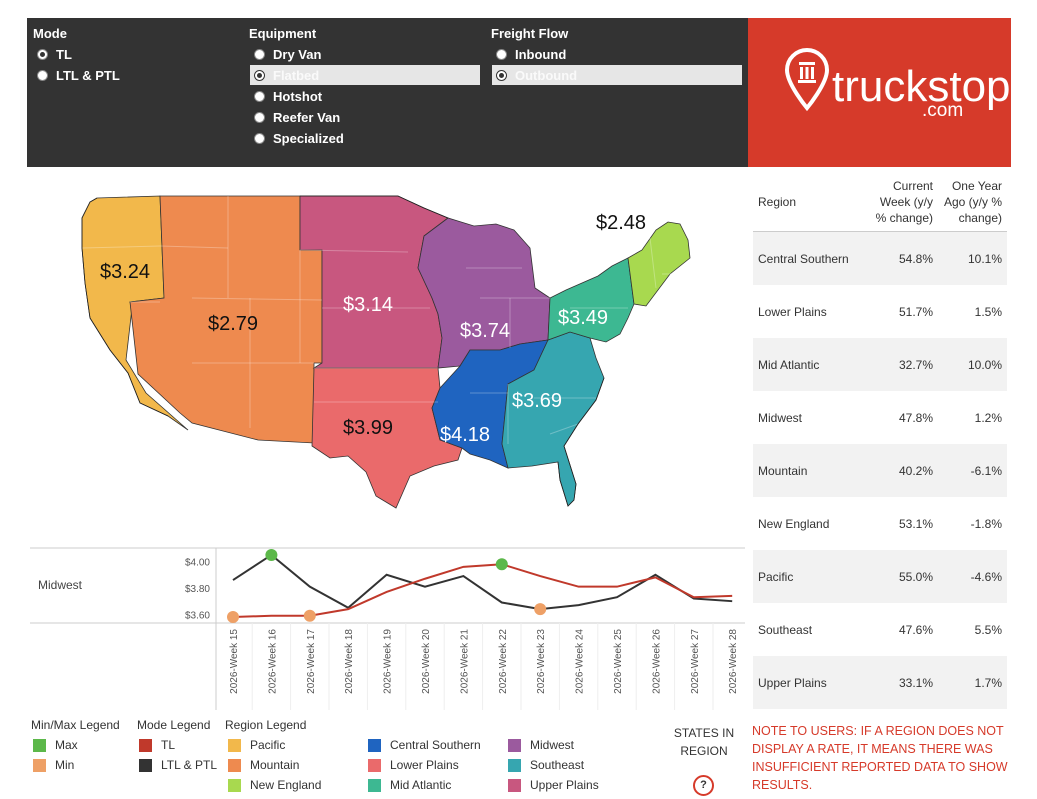 Image resolution: width=1037 pixels, height=799 pixels. I want to click on x-tick-label: 2026-Week 26, so click(656, 661).